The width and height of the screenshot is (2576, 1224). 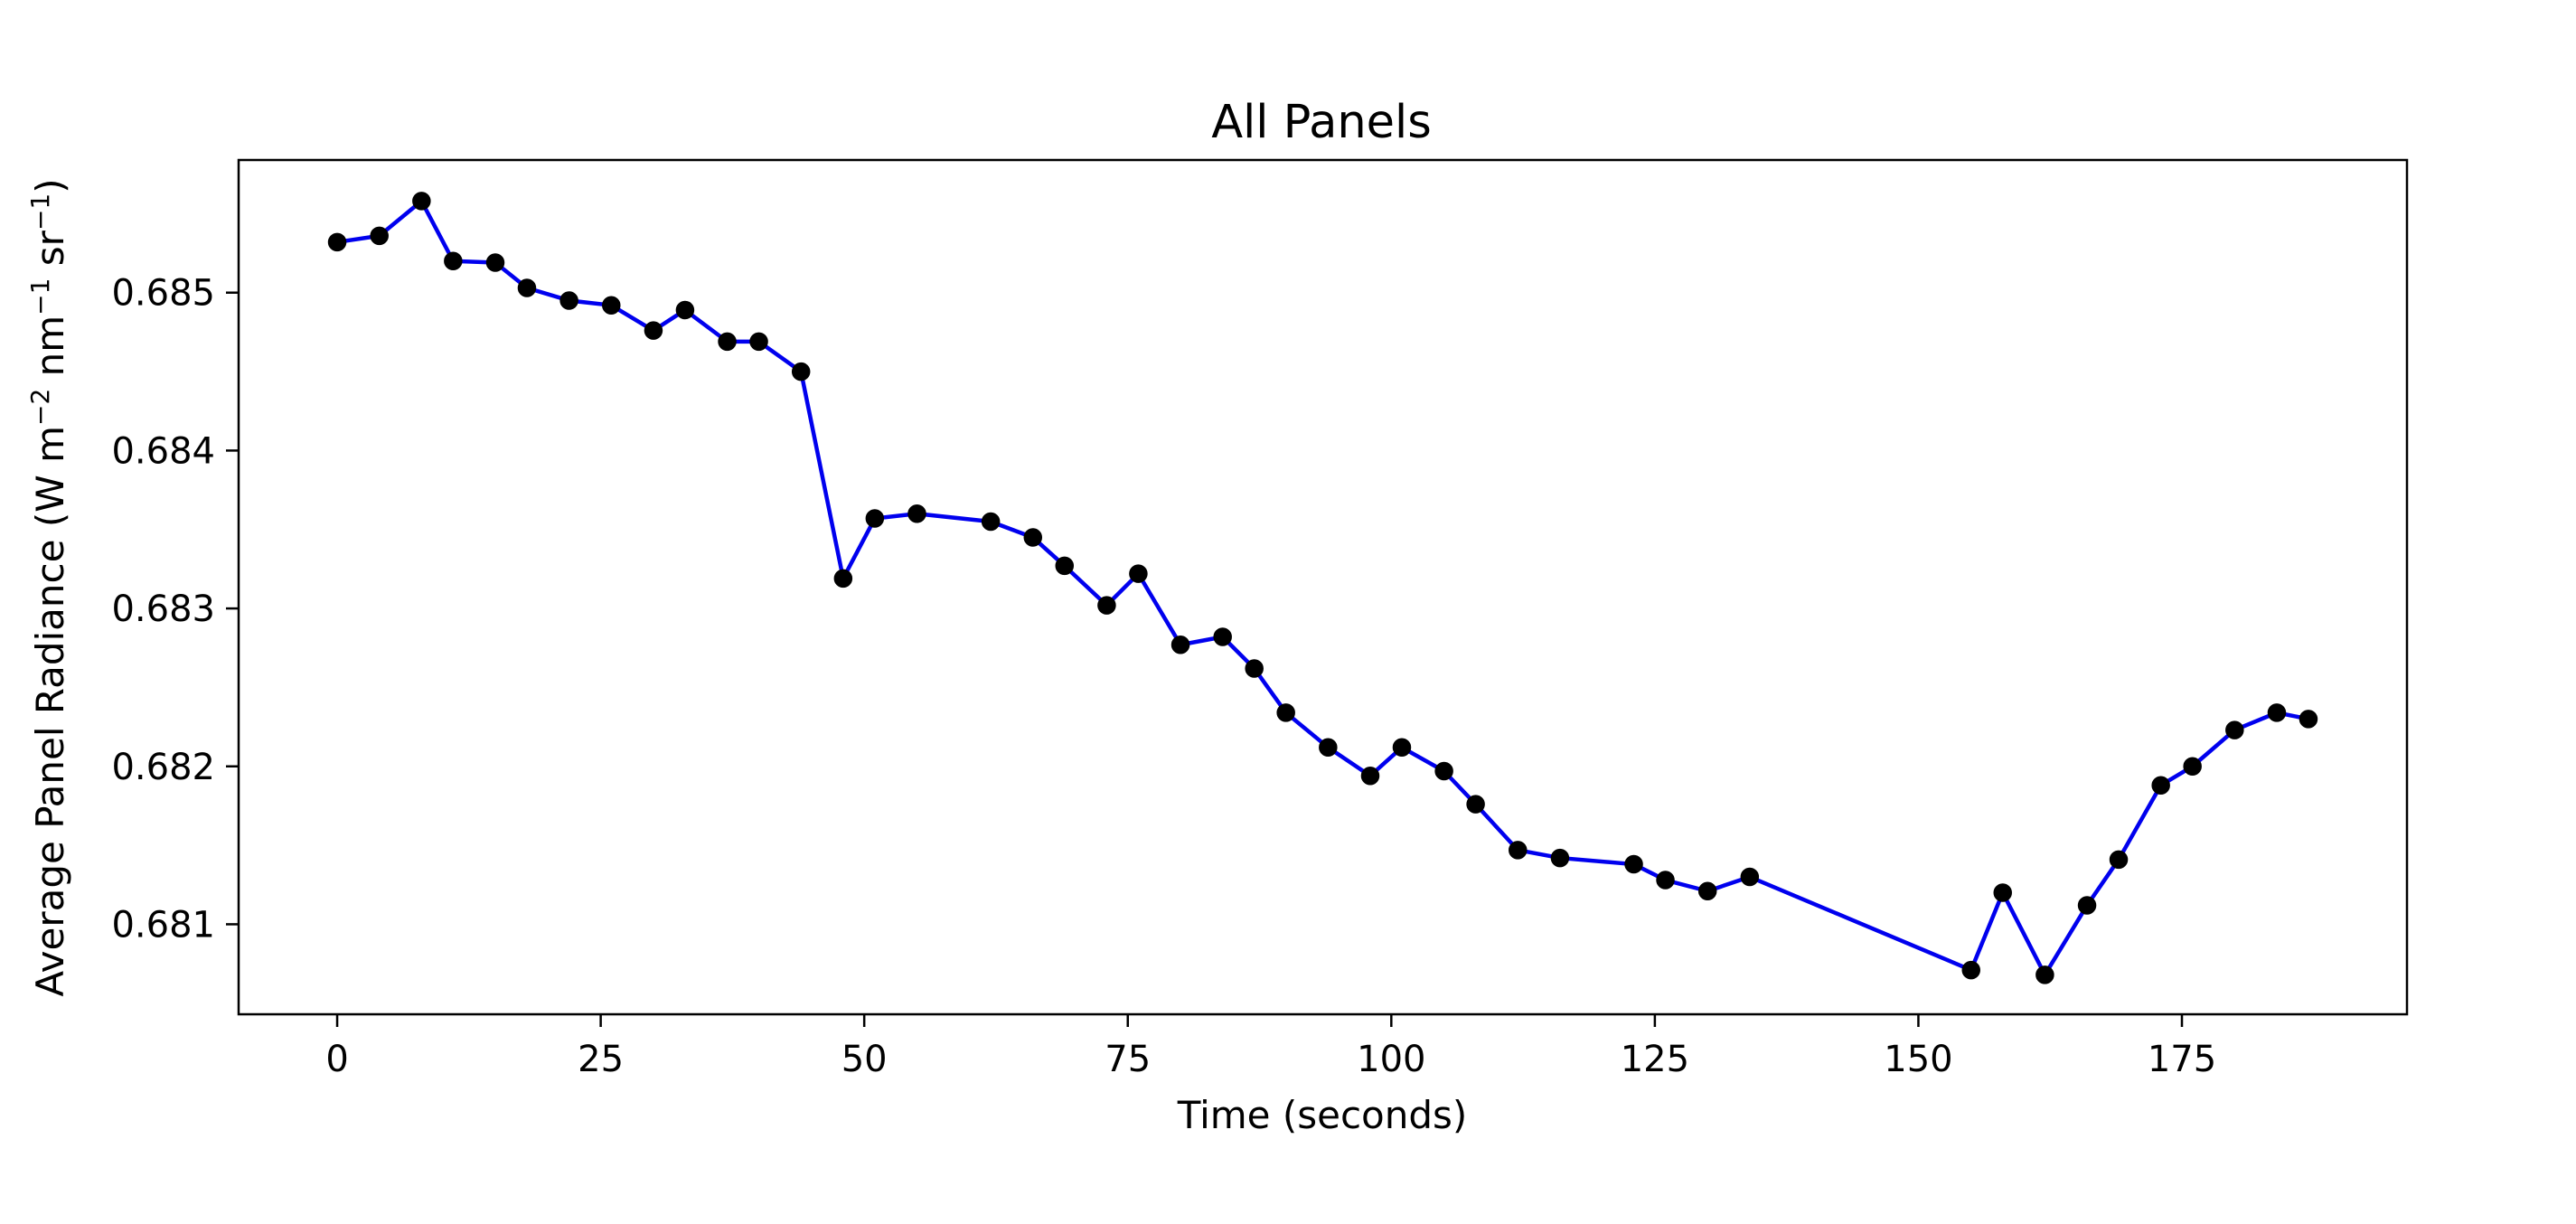 I want to click on y-tick-label: 0.681, so click(x=163, y=925).